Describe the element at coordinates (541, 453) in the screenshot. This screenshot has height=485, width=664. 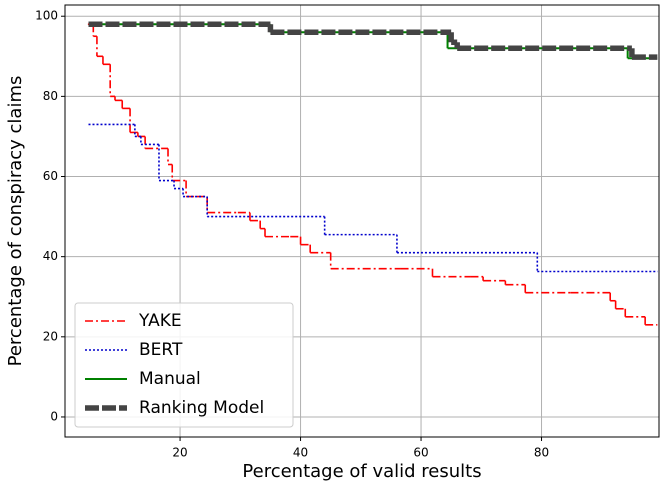
I see `x-tick-label: 80` at that location.